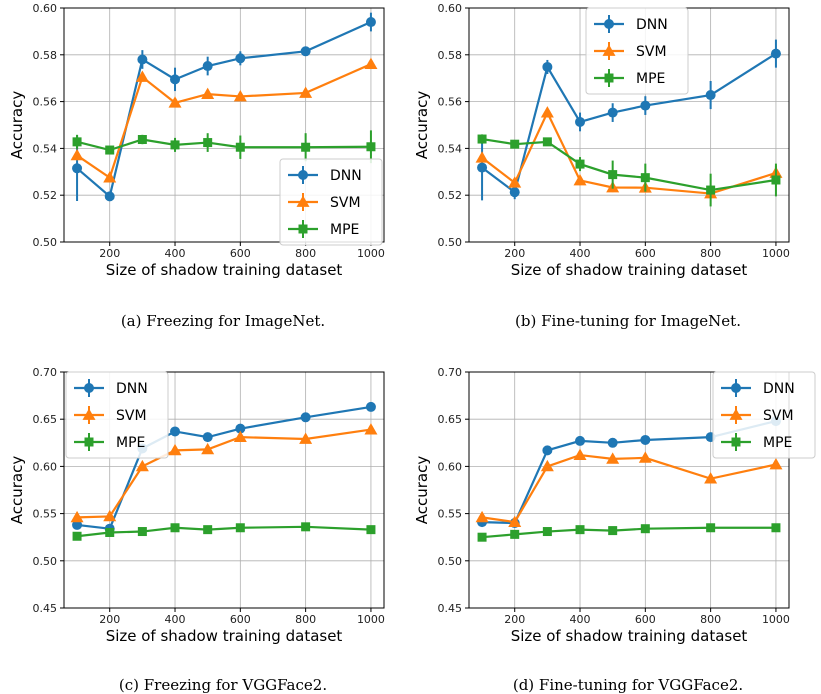 The height and width of the screenshot is (694, 821). Describe the element at coordinates (224, 531) in the screenshot. I see `series-mpe` at that location.